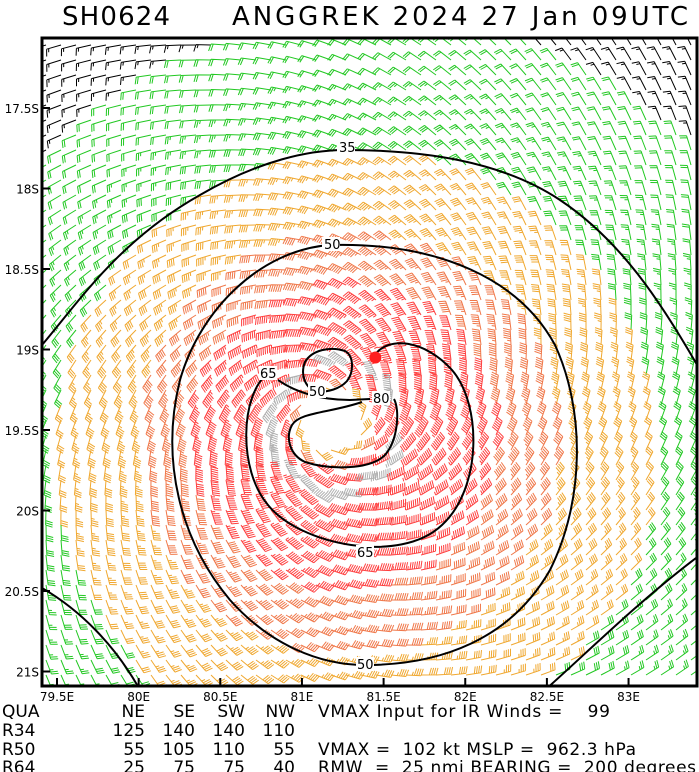 The image size is (699, 772). Describe the element at coordinates (460, 17) in the screenshot. I see `storm-title: ANGGREK 2024 27 Jan 09UTC` at that location.